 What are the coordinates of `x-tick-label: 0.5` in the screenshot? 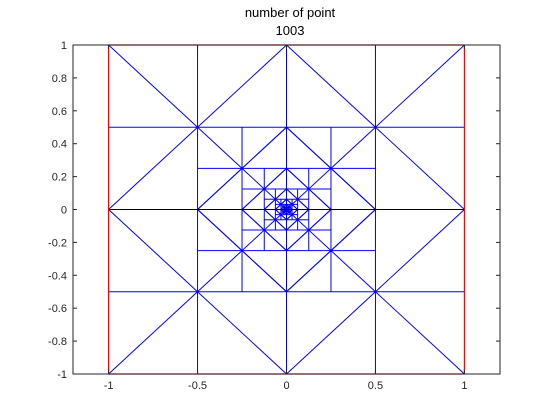 It's located at (375, 386).